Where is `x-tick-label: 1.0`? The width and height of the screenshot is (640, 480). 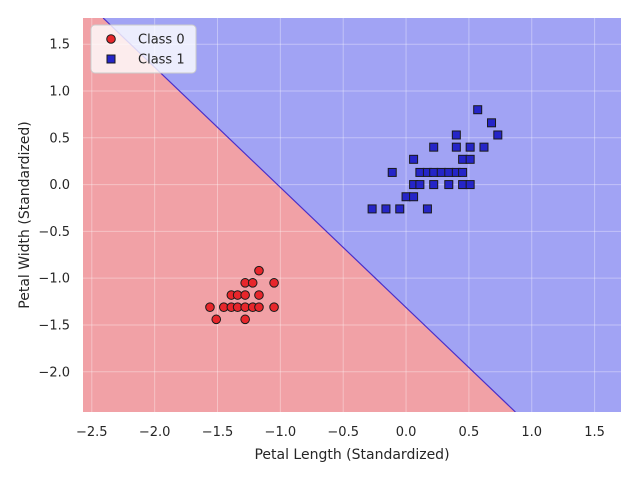 x-tick-label: 1.0 is located at coordinates (531, 432).